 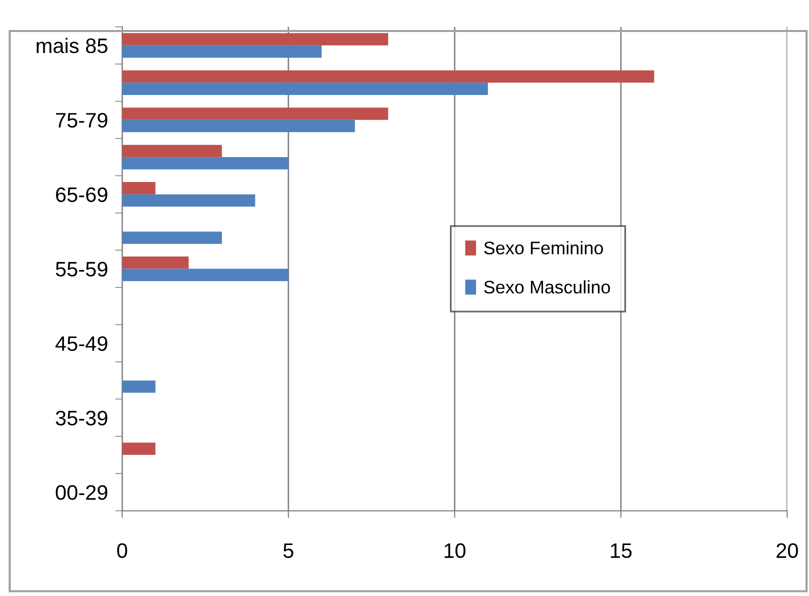 What do you see at coordinates (82, 194) in the screenshot?
I see `y-tick-label: 65-69` at bounding box center [82, 194].